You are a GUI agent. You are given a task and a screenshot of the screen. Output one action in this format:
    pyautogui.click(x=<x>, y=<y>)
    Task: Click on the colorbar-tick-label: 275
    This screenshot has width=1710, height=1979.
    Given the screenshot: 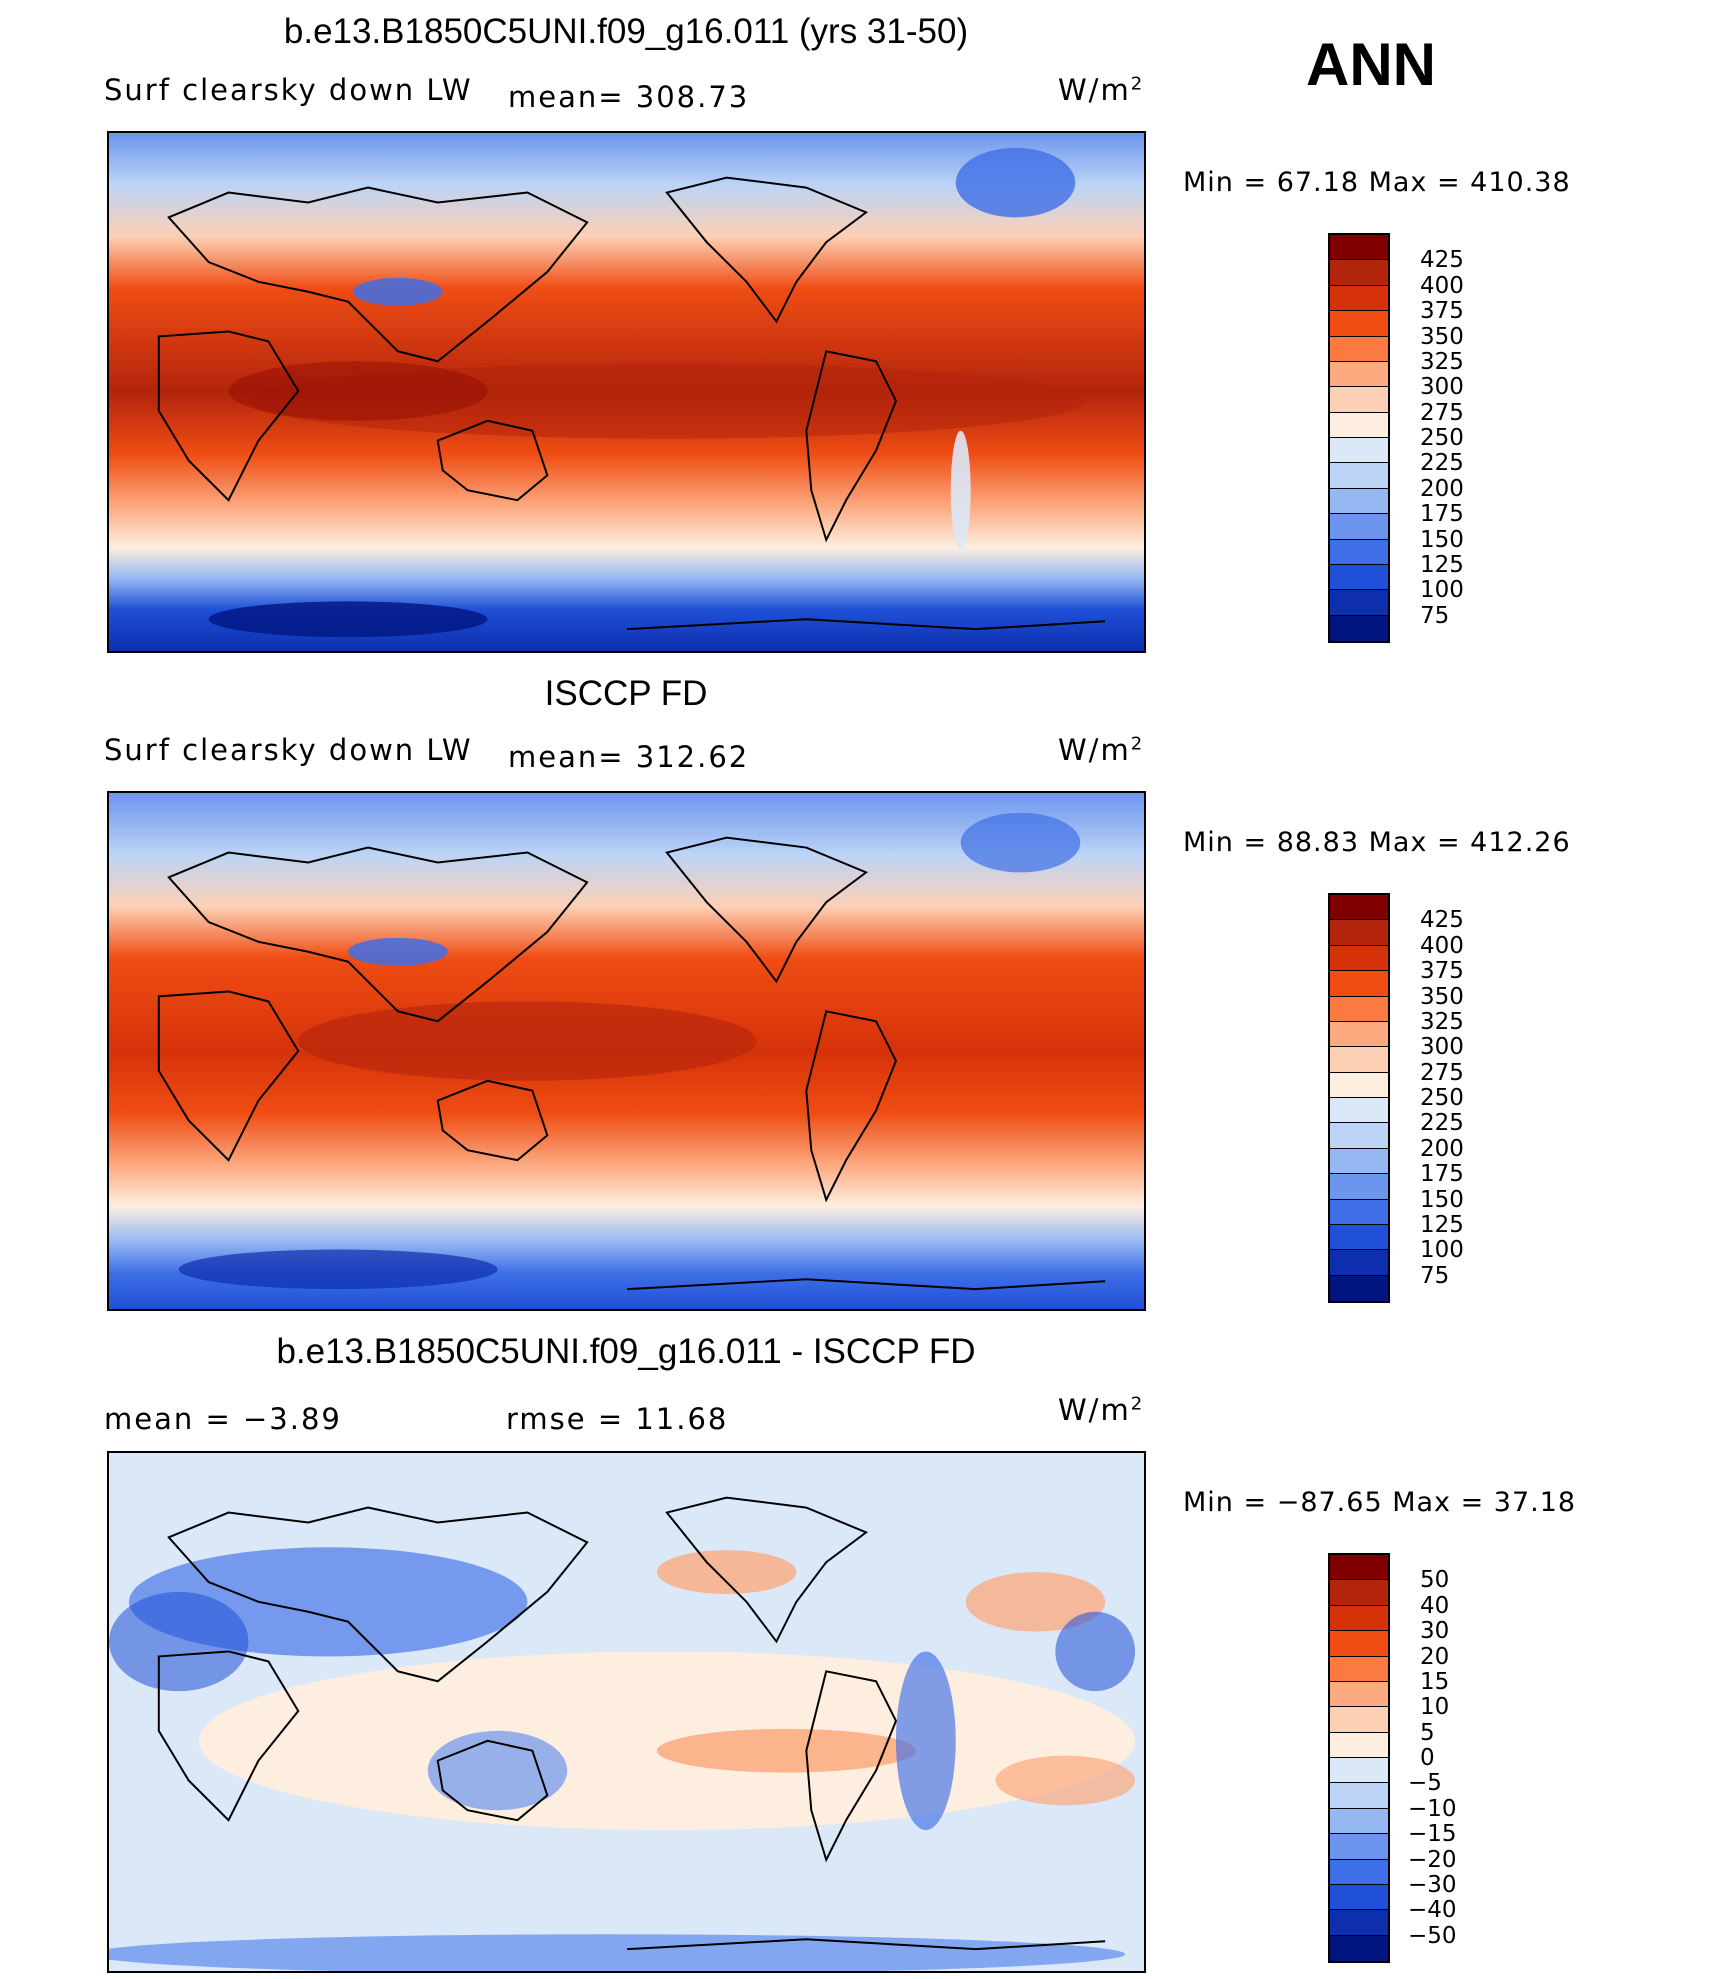 What is the action you would take?
    pyautogui.click(x=1442, y=1072)
    